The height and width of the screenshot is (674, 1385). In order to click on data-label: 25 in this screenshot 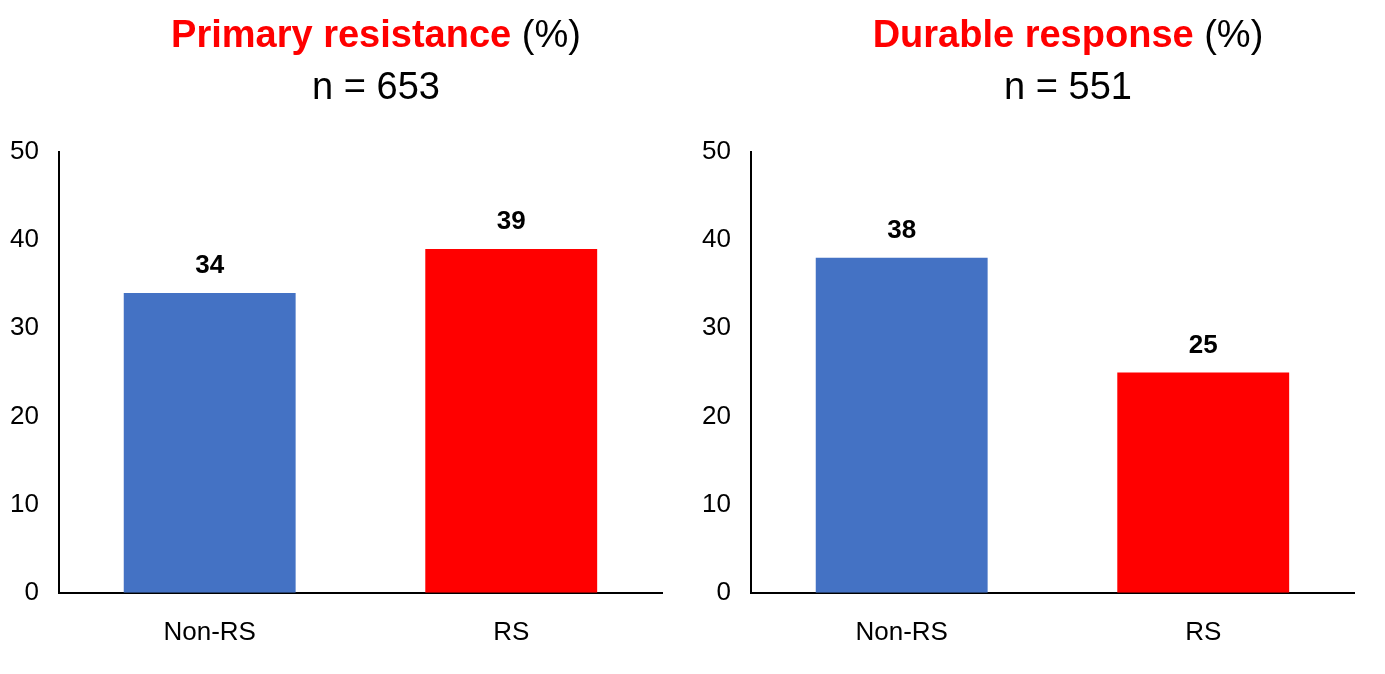, I will do `click(1203, 343)`.